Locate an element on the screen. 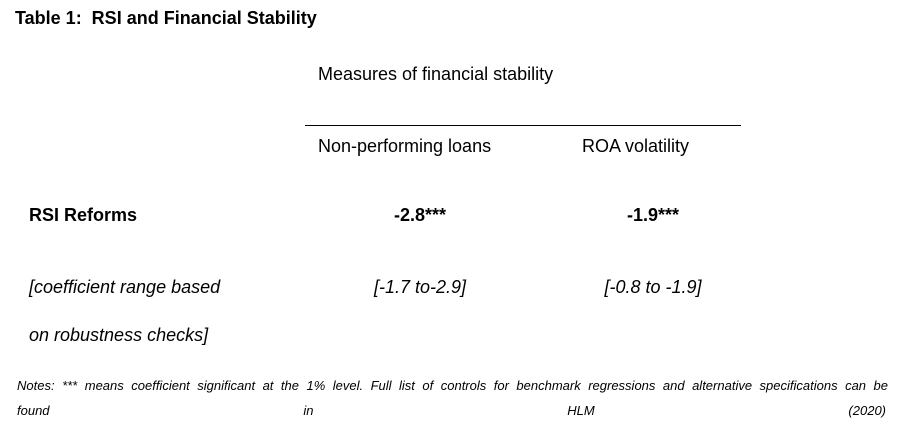 Image resolution: width=905 pixels, height=444 pixels. notes-word: and is located at coordinates (673, 385).